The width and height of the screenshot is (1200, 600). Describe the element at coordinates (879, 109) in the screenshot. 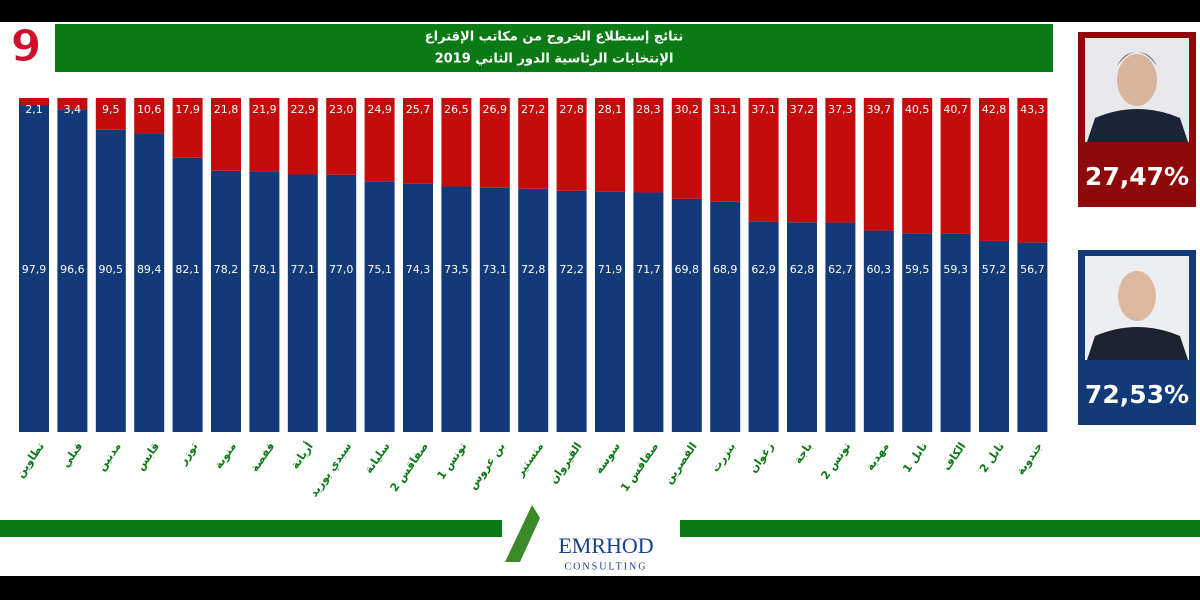

I see `value-label: 39,7` at that location.